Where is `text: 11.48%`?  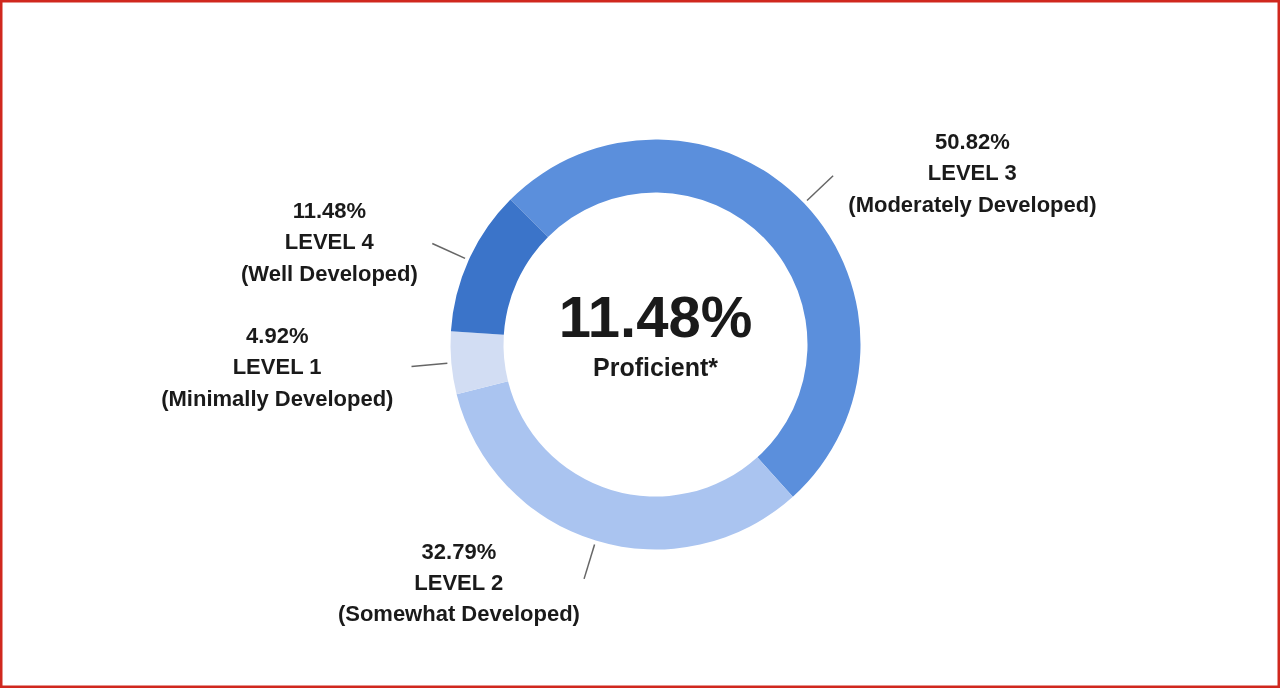
text: 11.48% is located at coordinates (655, 316).